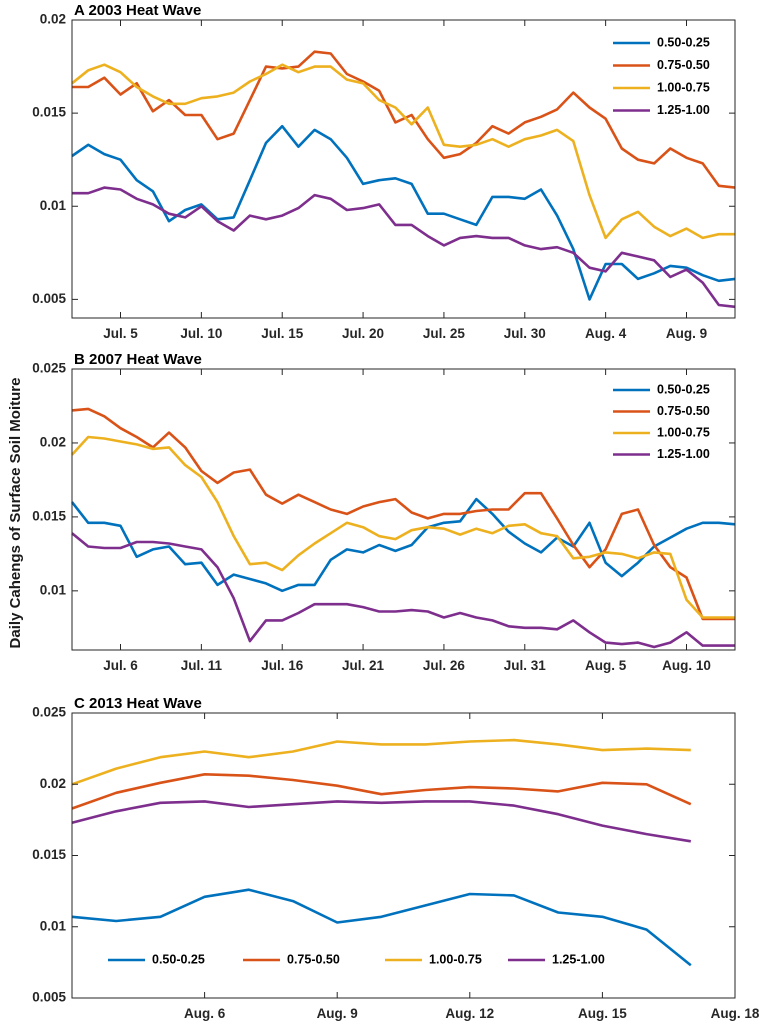  I want to click on x-tick-label: Aug. 6, so click(205, 1013).